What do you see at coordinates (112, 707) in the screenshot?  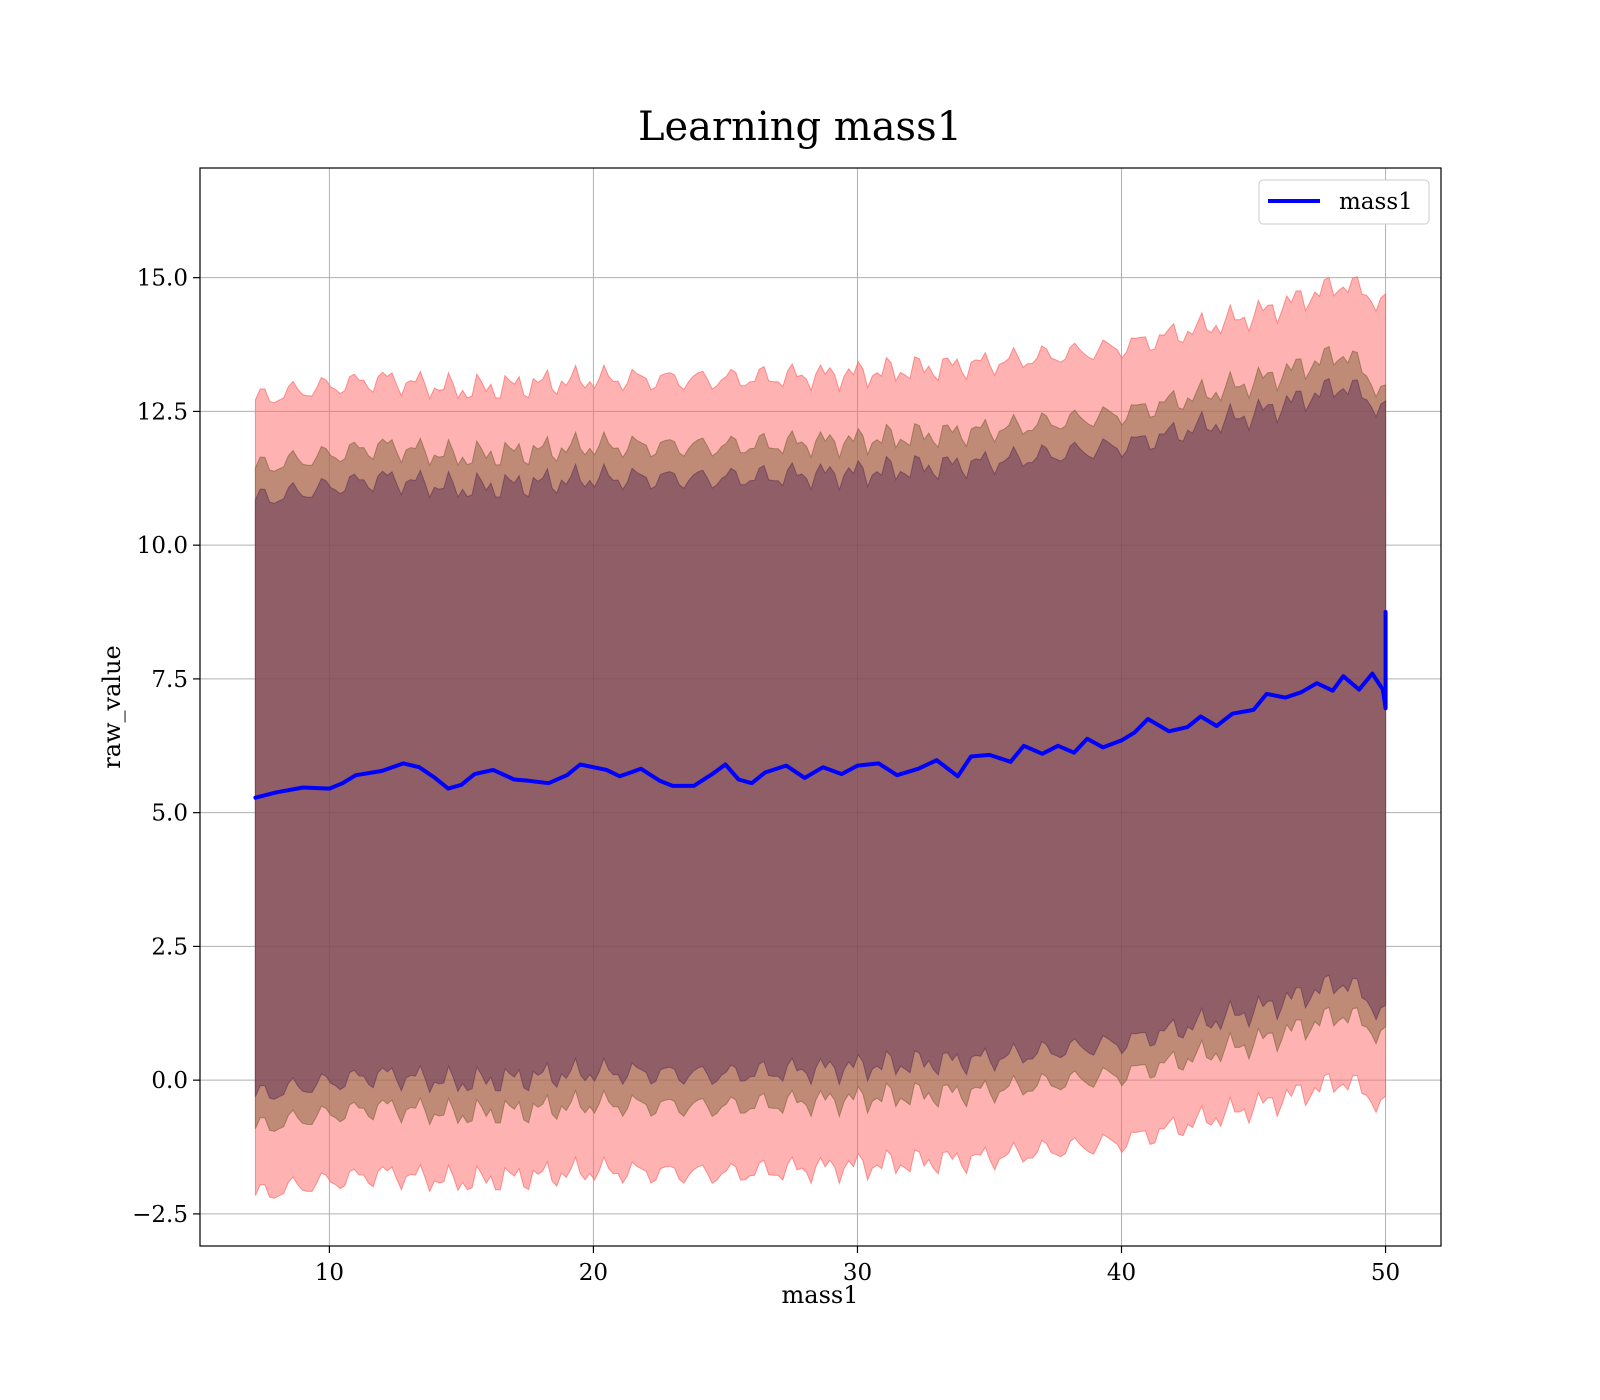 I see `y-axis-label: raw_value` at bounding box center [112, 707].